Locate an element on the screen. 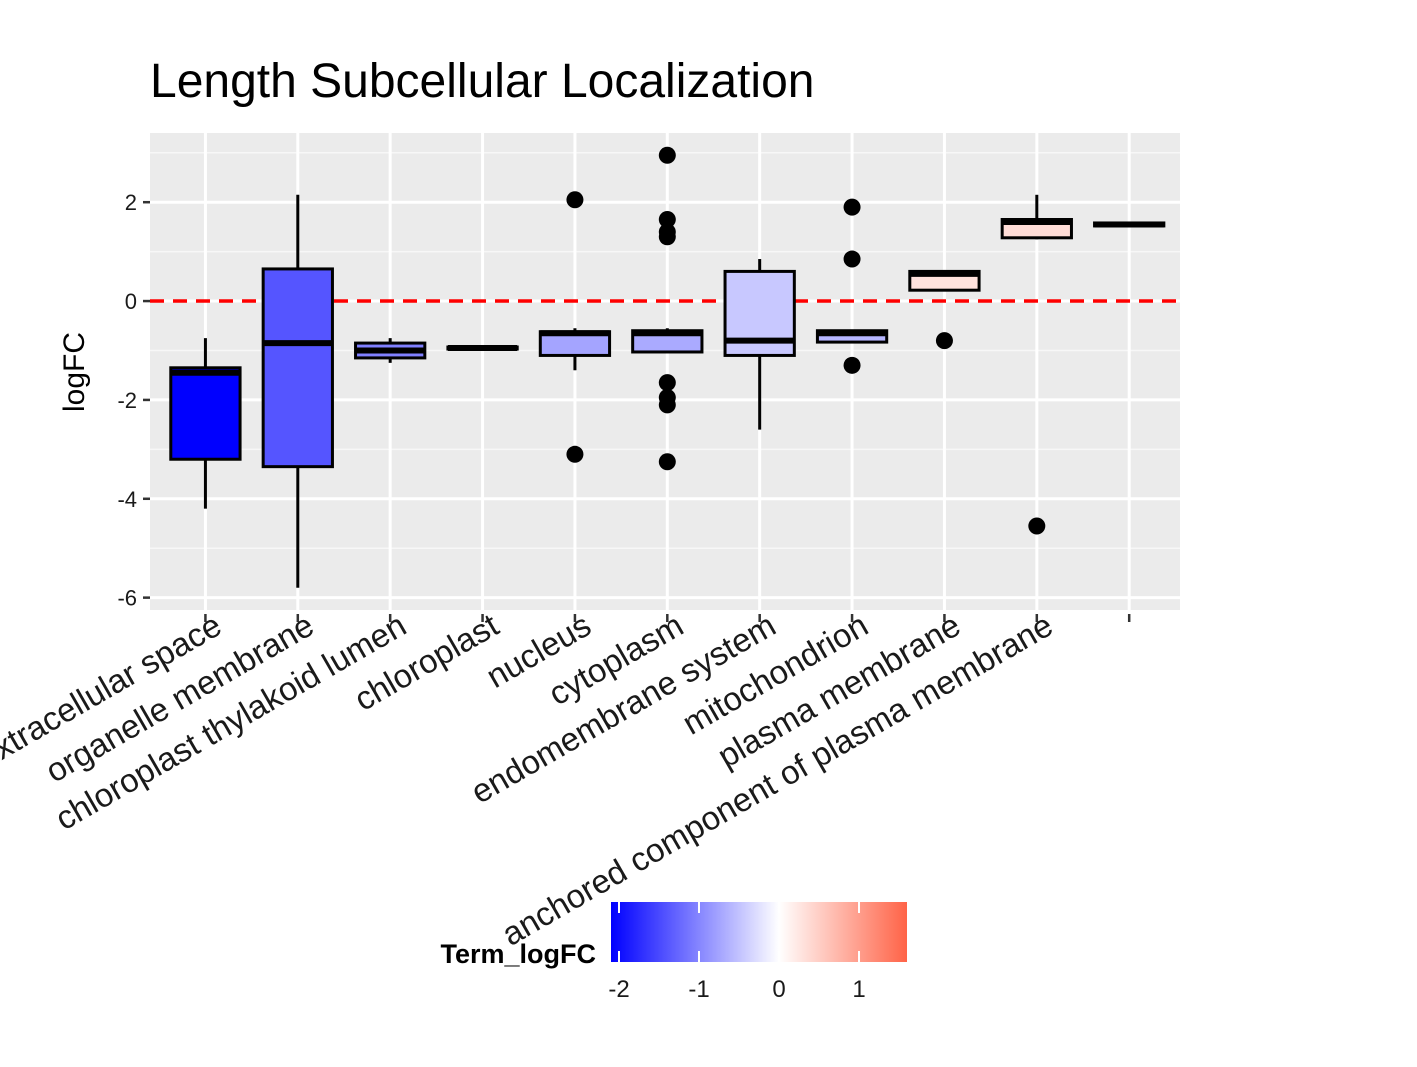  legend: Term_logFC -2 -1 0 1 is located at coordinates (673, 952).